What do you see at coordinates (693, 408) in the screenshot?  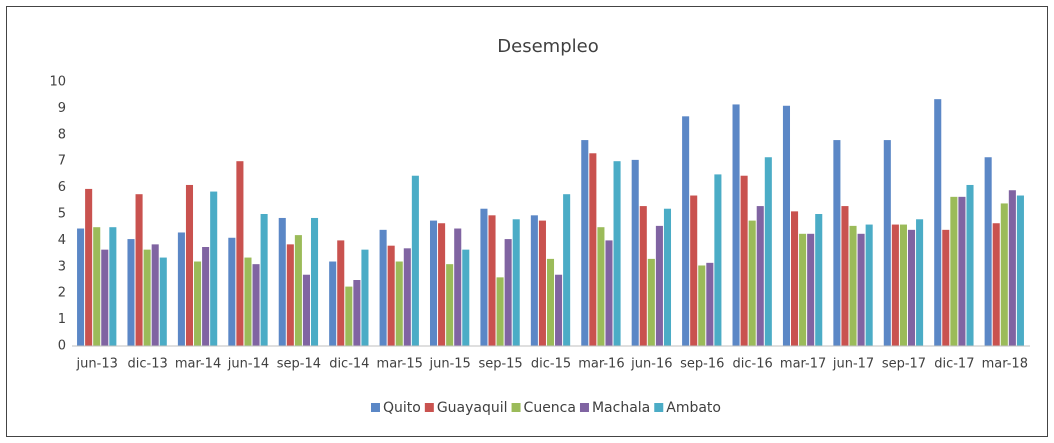 I see `legend-label: Ambato` at bounding box center [693, 408].